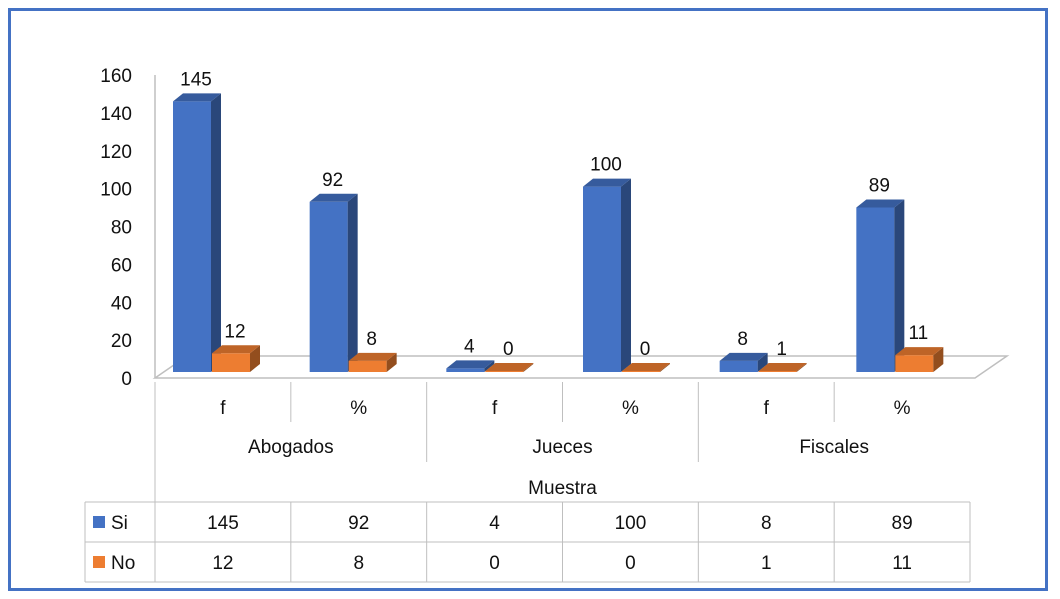 The image size is (1060, 599). Describe the element at coordinates (631, 523) in the screenshot. I see `table-cell-si: 100` at that location.